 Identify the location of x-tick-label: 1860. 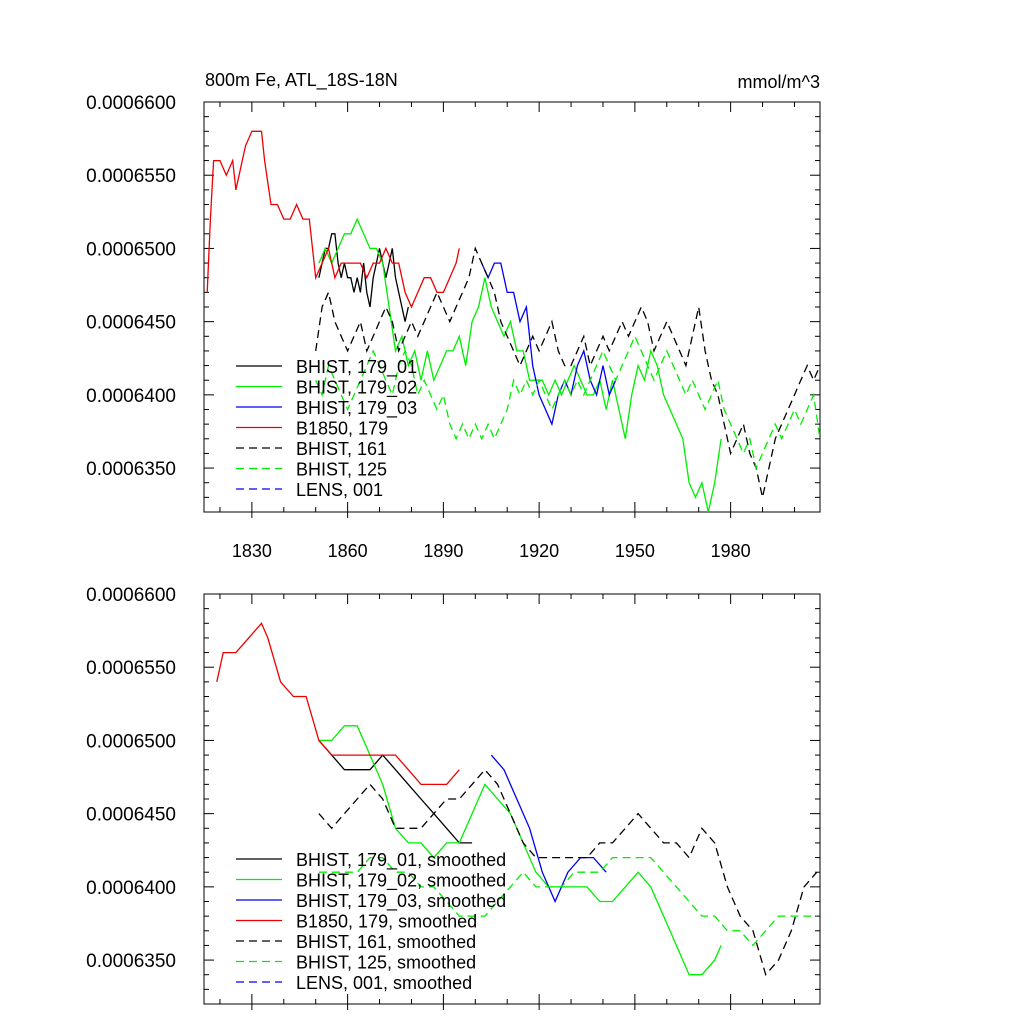
(348, 551).